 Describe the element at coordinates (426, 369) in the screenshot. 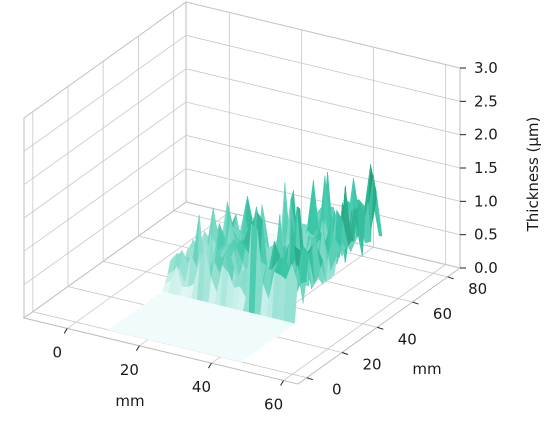

I see `y-axis-label: mm` at that location.